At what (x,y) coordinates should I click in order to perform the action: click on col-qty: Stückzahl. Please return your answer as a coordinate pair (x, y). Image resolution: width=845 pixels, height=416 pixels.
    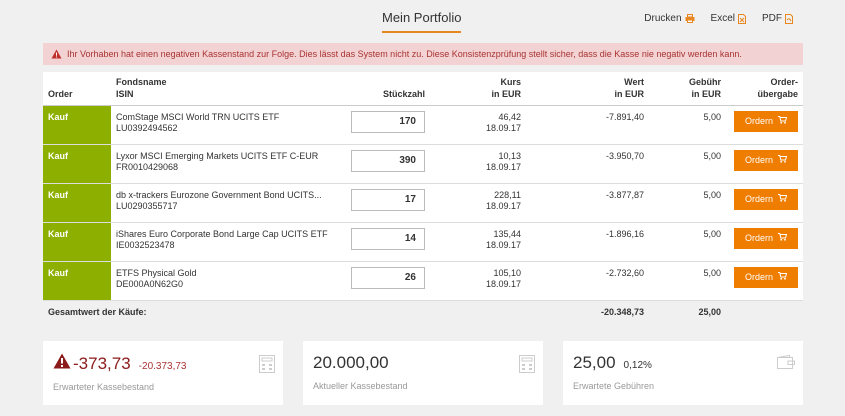
    Looking at the image, I should click on (388, 89).